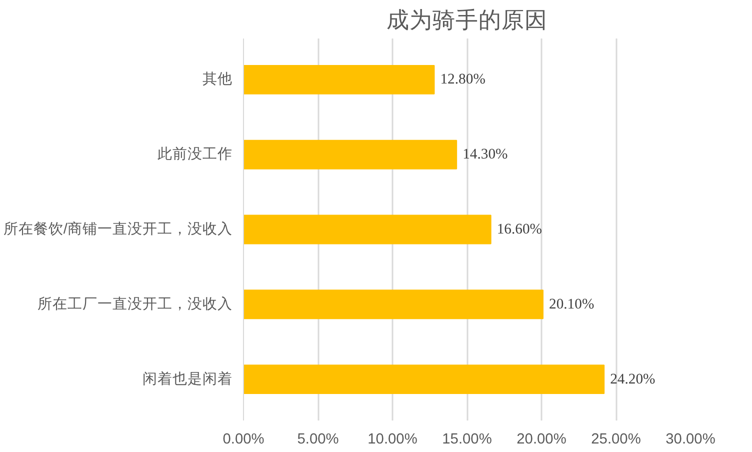  I want to click on x-tick-label: 0.00%, so click(243, 440).